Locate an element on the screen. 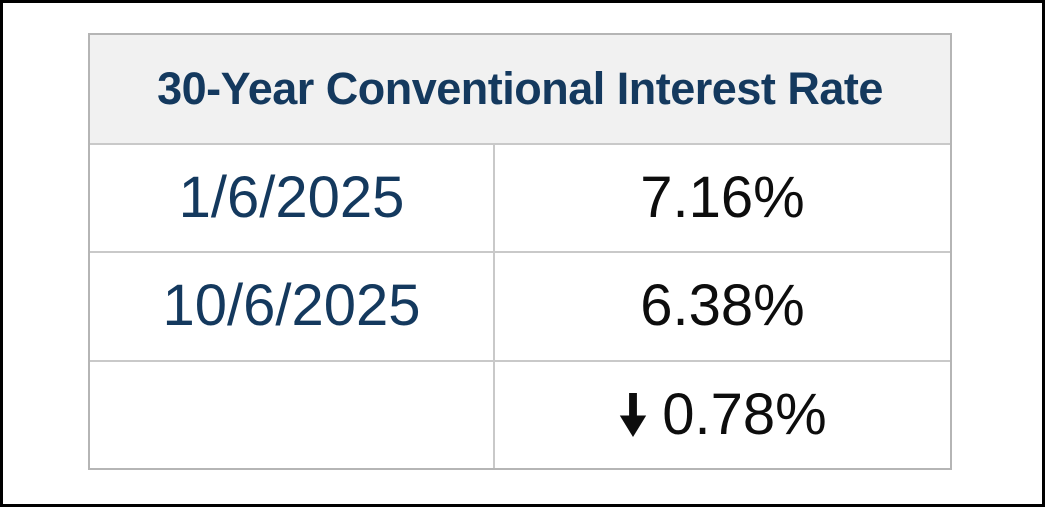 The height and width of the screenshot is (507, 1045). rate-cell: 7.16% is located at coordinates (722, 198).